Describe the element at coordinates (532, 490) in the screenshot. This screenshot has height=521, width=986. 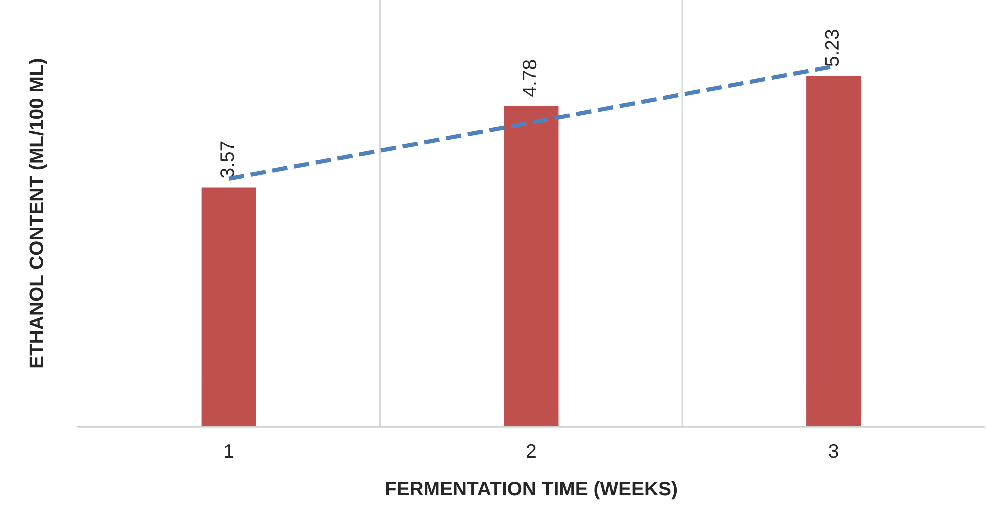
I see `x-axis-title: FERMENTATION TIME (WEEKS)` at that location.